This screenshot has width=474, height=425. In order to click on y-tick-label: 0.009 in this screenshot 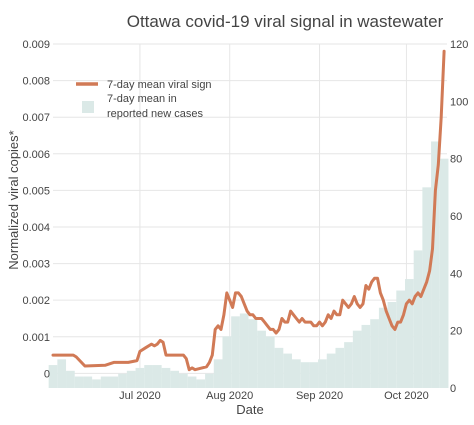, I will do `click(36, 45)`.